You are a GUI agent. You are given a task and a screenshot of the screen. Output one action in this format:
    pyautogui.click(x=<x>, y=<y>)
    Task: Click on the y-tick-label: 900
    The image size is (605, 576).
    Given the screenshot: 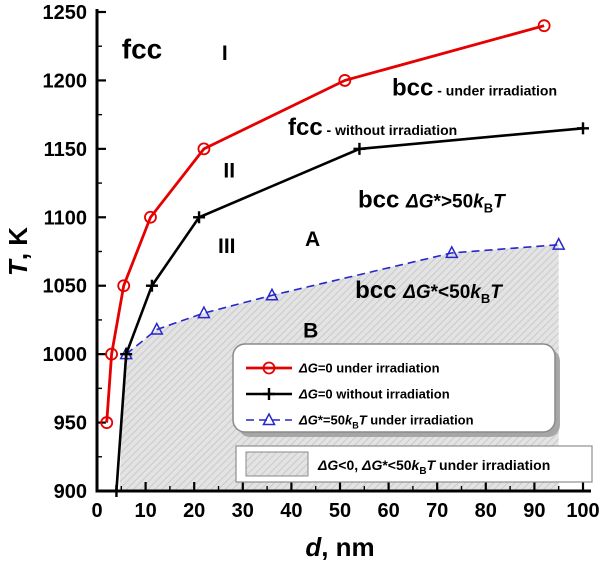 What is the action you would take?
    pyautogui.click(x=70, y=492)
    